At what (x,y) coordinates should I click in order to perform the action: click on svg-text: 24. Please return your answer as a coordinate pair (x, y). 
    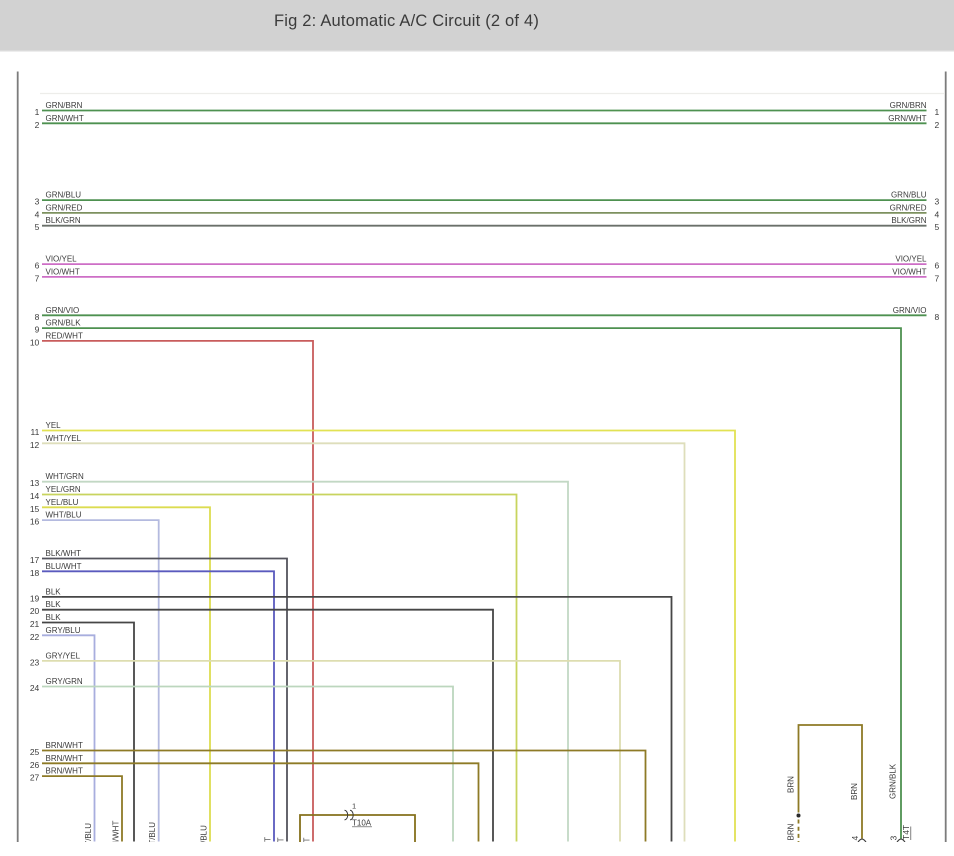
    Looking at the image, I should click on (35, 688).